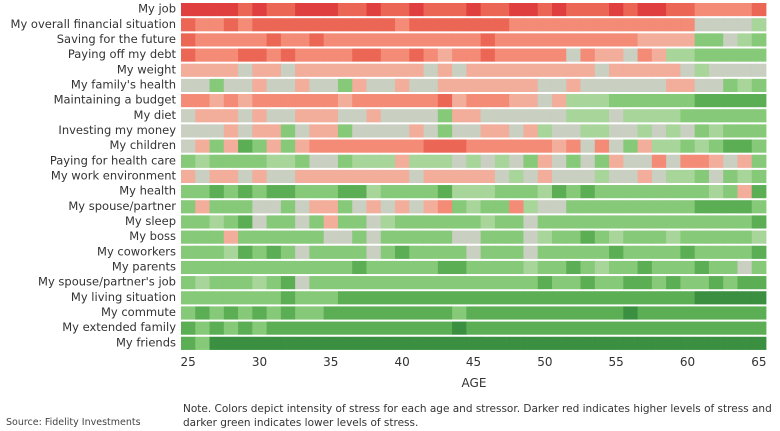 This screenshot has height=431, width=780. What do you see at coordinates (147, 191) in the screenshot?
I see `row-label: My health` at bounding box center [147, 191].